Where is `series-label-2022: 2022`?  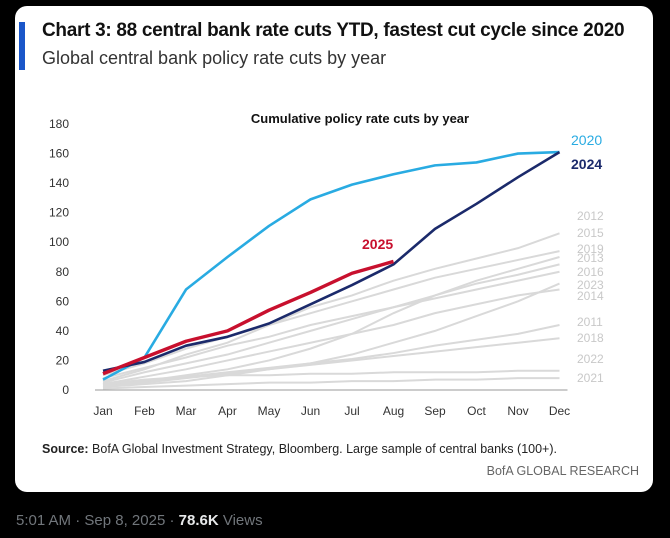
series-label-2022: 2022 is located at coordinates (590, 359).